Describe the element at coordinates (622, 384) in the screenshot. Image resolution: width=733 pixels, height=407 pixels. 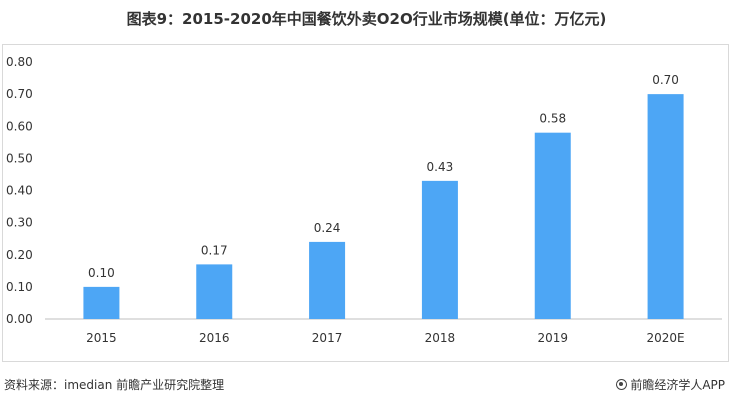
I see `brand-logo-icon` at that location.